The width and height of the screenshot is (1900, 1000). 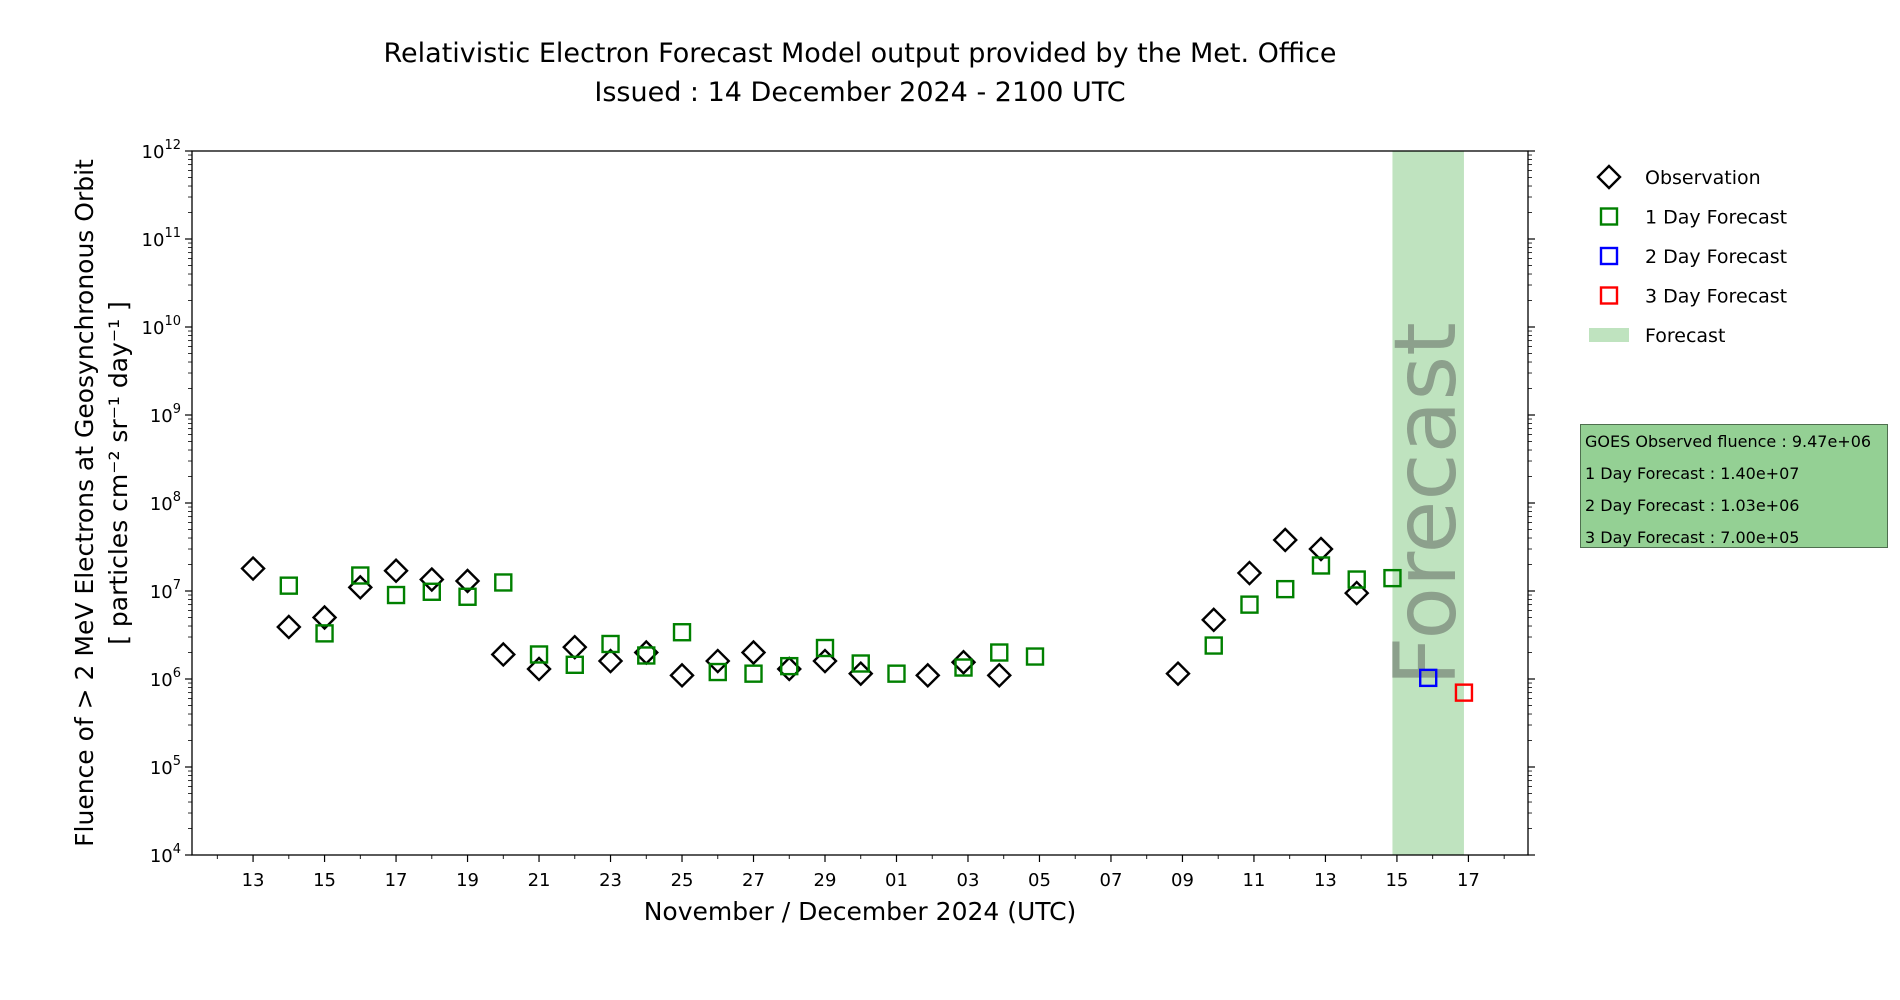 What do you see at coordinates (1716, 297) in the screenshot?
I see `legend-3-day-forecast-label: 3 Day Forecast` at bounding box center [1716, 297].